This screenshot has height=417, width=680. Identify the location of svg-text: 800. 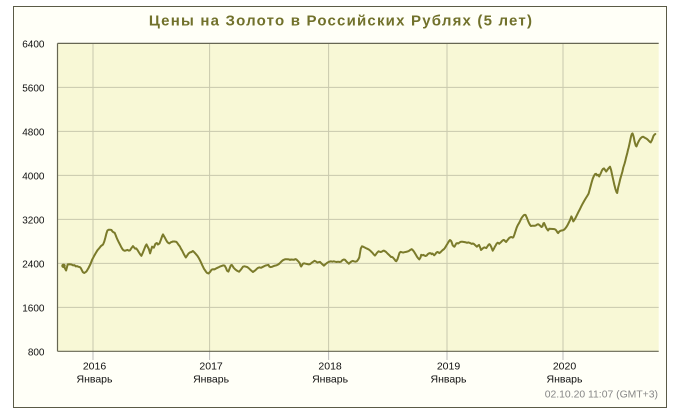
(36, 353).